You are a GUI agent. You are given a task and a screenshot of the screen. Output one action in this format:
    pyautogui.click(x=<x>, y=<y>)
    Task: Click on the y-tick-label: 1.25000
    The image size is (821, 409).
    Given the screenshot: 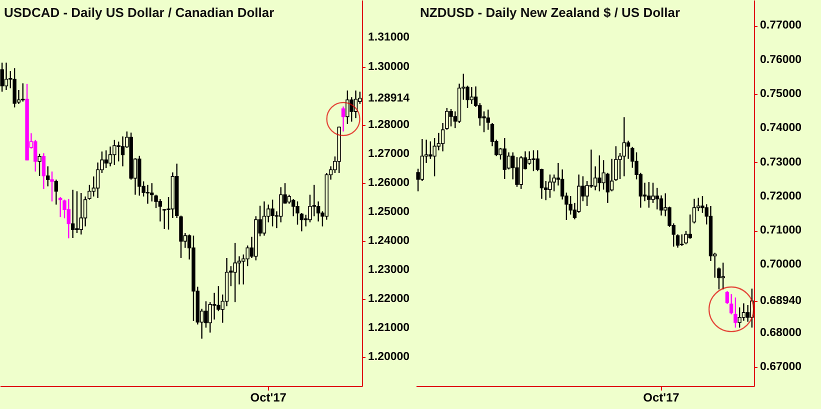 What is the action you would take?
    pyautogui.click(x=389, y=212)
    